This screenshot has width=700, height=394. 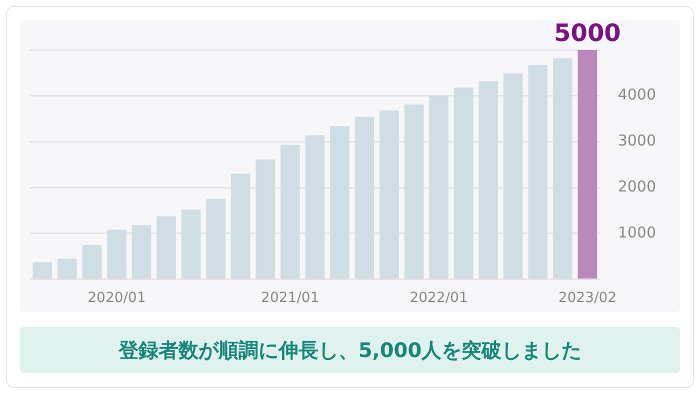 I want to click on data-label: 5000, so click(x=587, y=33).